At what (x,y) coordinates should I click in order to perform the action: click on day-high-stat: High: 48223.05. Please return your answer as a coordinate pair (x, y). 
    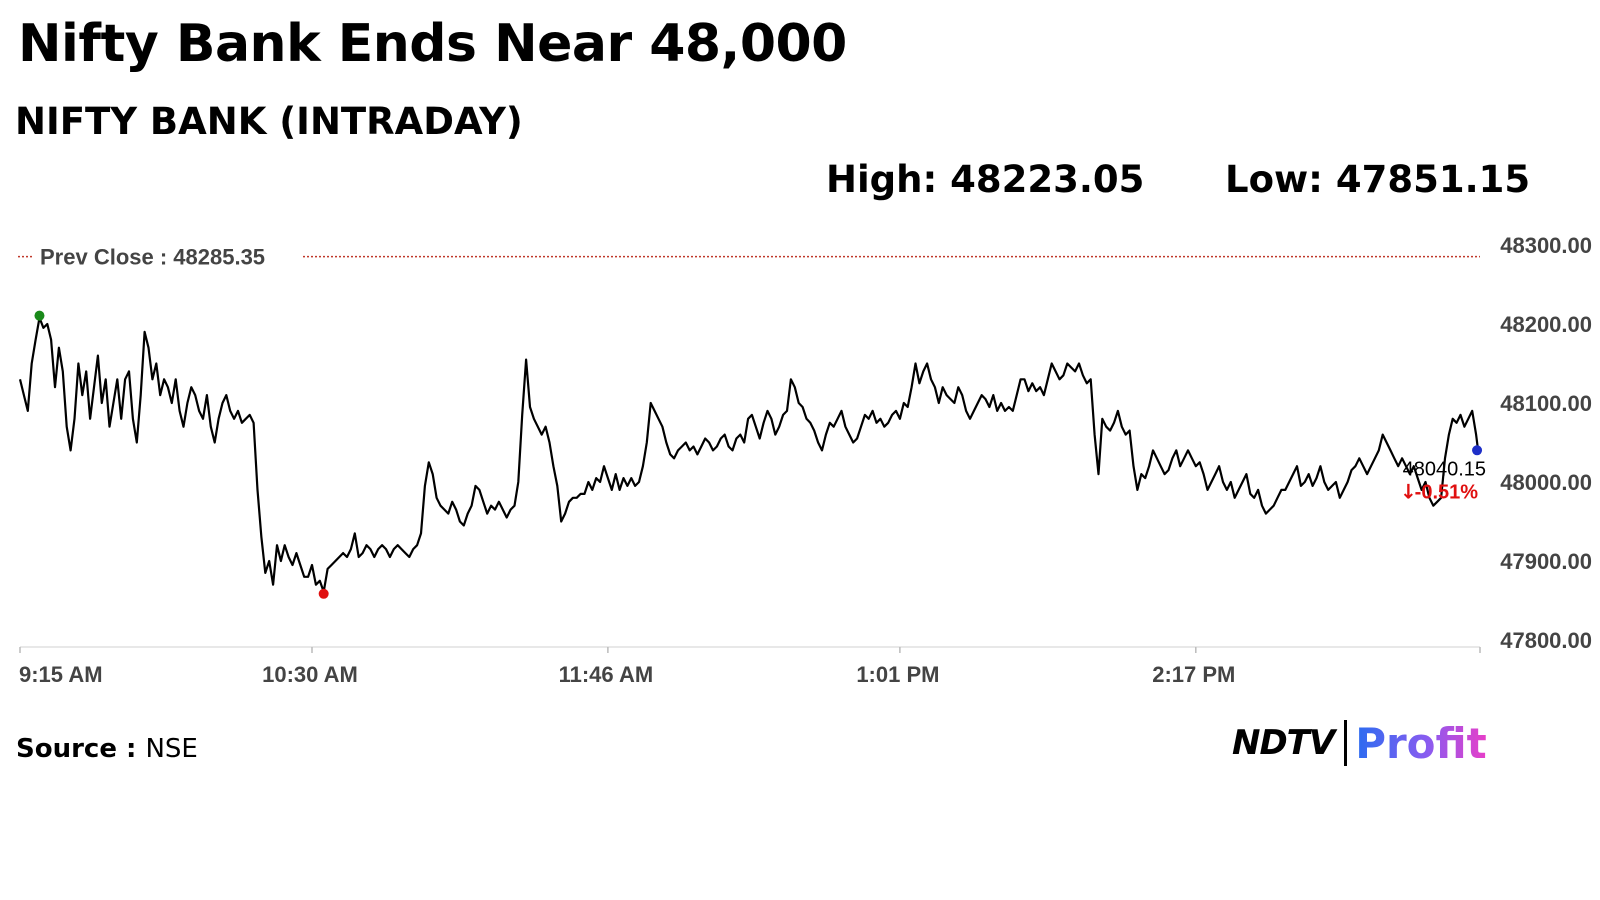
    Looking at the image, I should click on (985, 179).